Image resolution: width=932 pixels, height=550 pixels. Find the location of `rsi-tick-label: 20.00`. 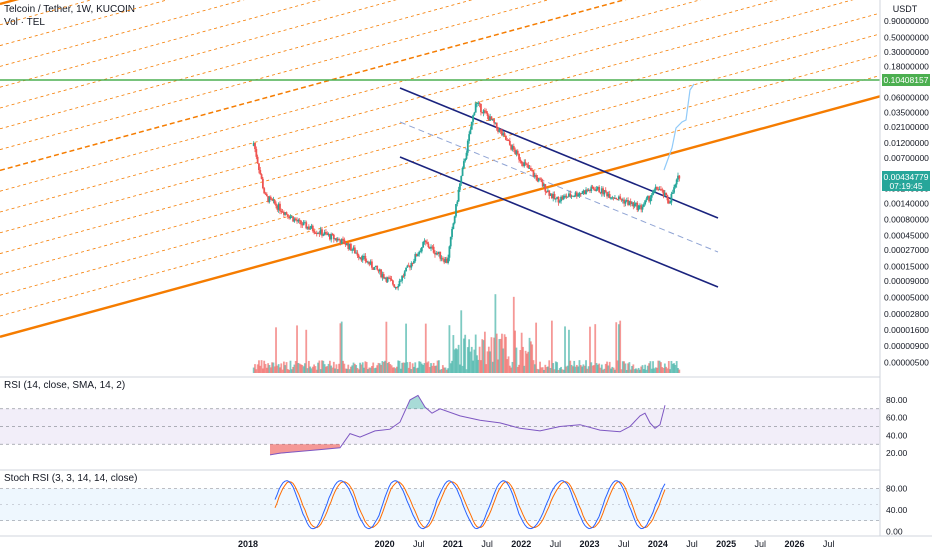

rsi-tick-label: 20.00 is located at coordinates (897, 453).